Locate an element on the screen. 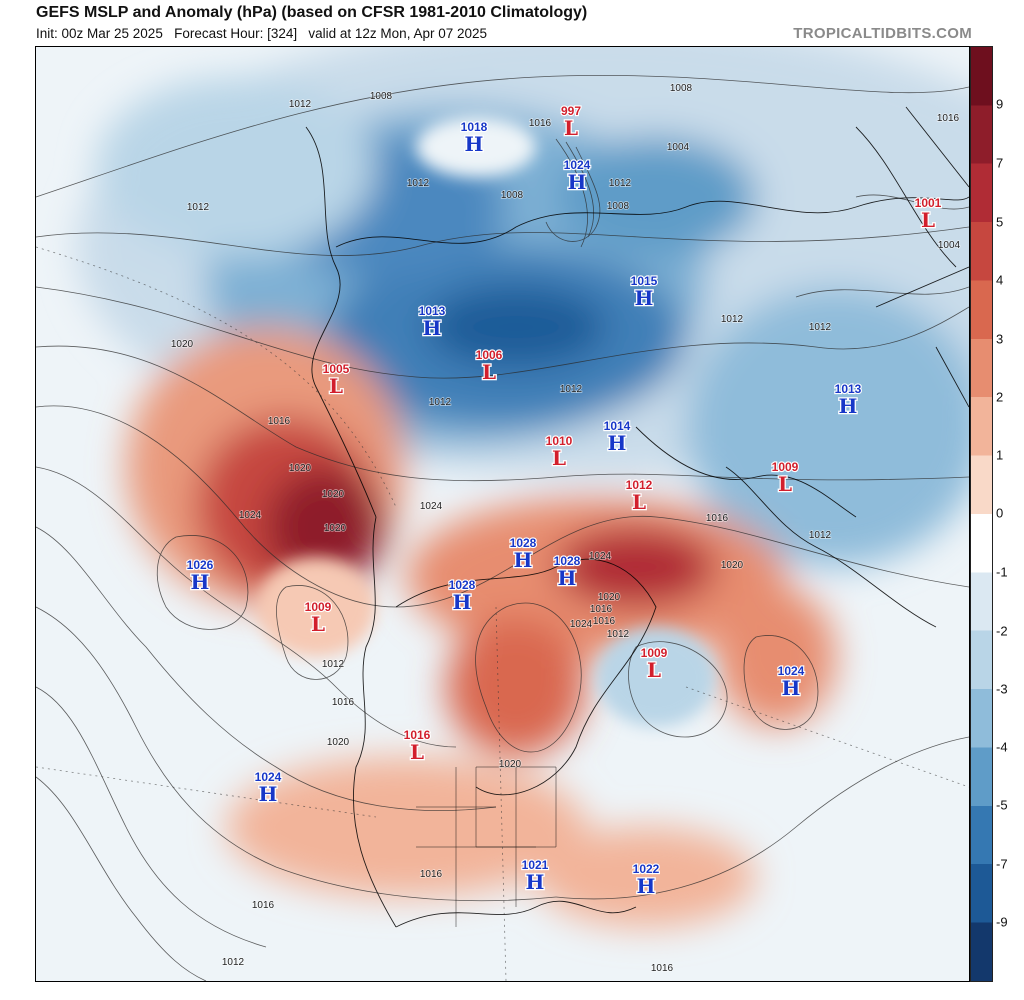  brand-watermark: TROPICALTIDBITS.COM is located at coordinates (882, 33).